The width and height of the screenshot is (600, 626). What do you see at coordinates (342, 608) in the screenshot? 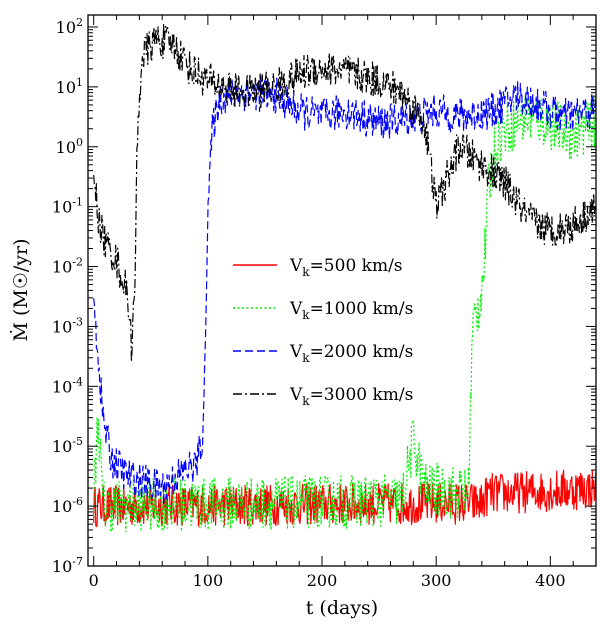
I see `x-axis-title: t (days)` at bounding box center [342, 608].